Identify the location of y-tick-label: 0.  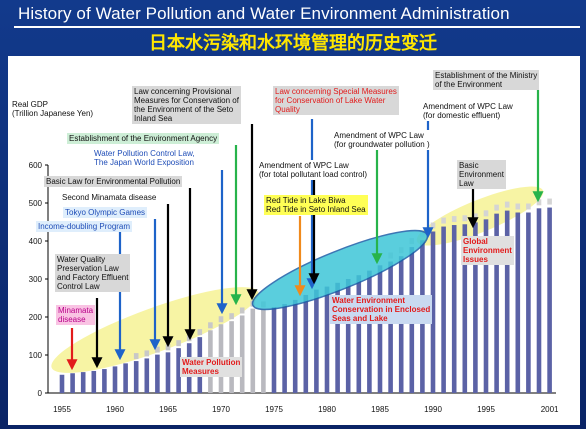
(40, 393).